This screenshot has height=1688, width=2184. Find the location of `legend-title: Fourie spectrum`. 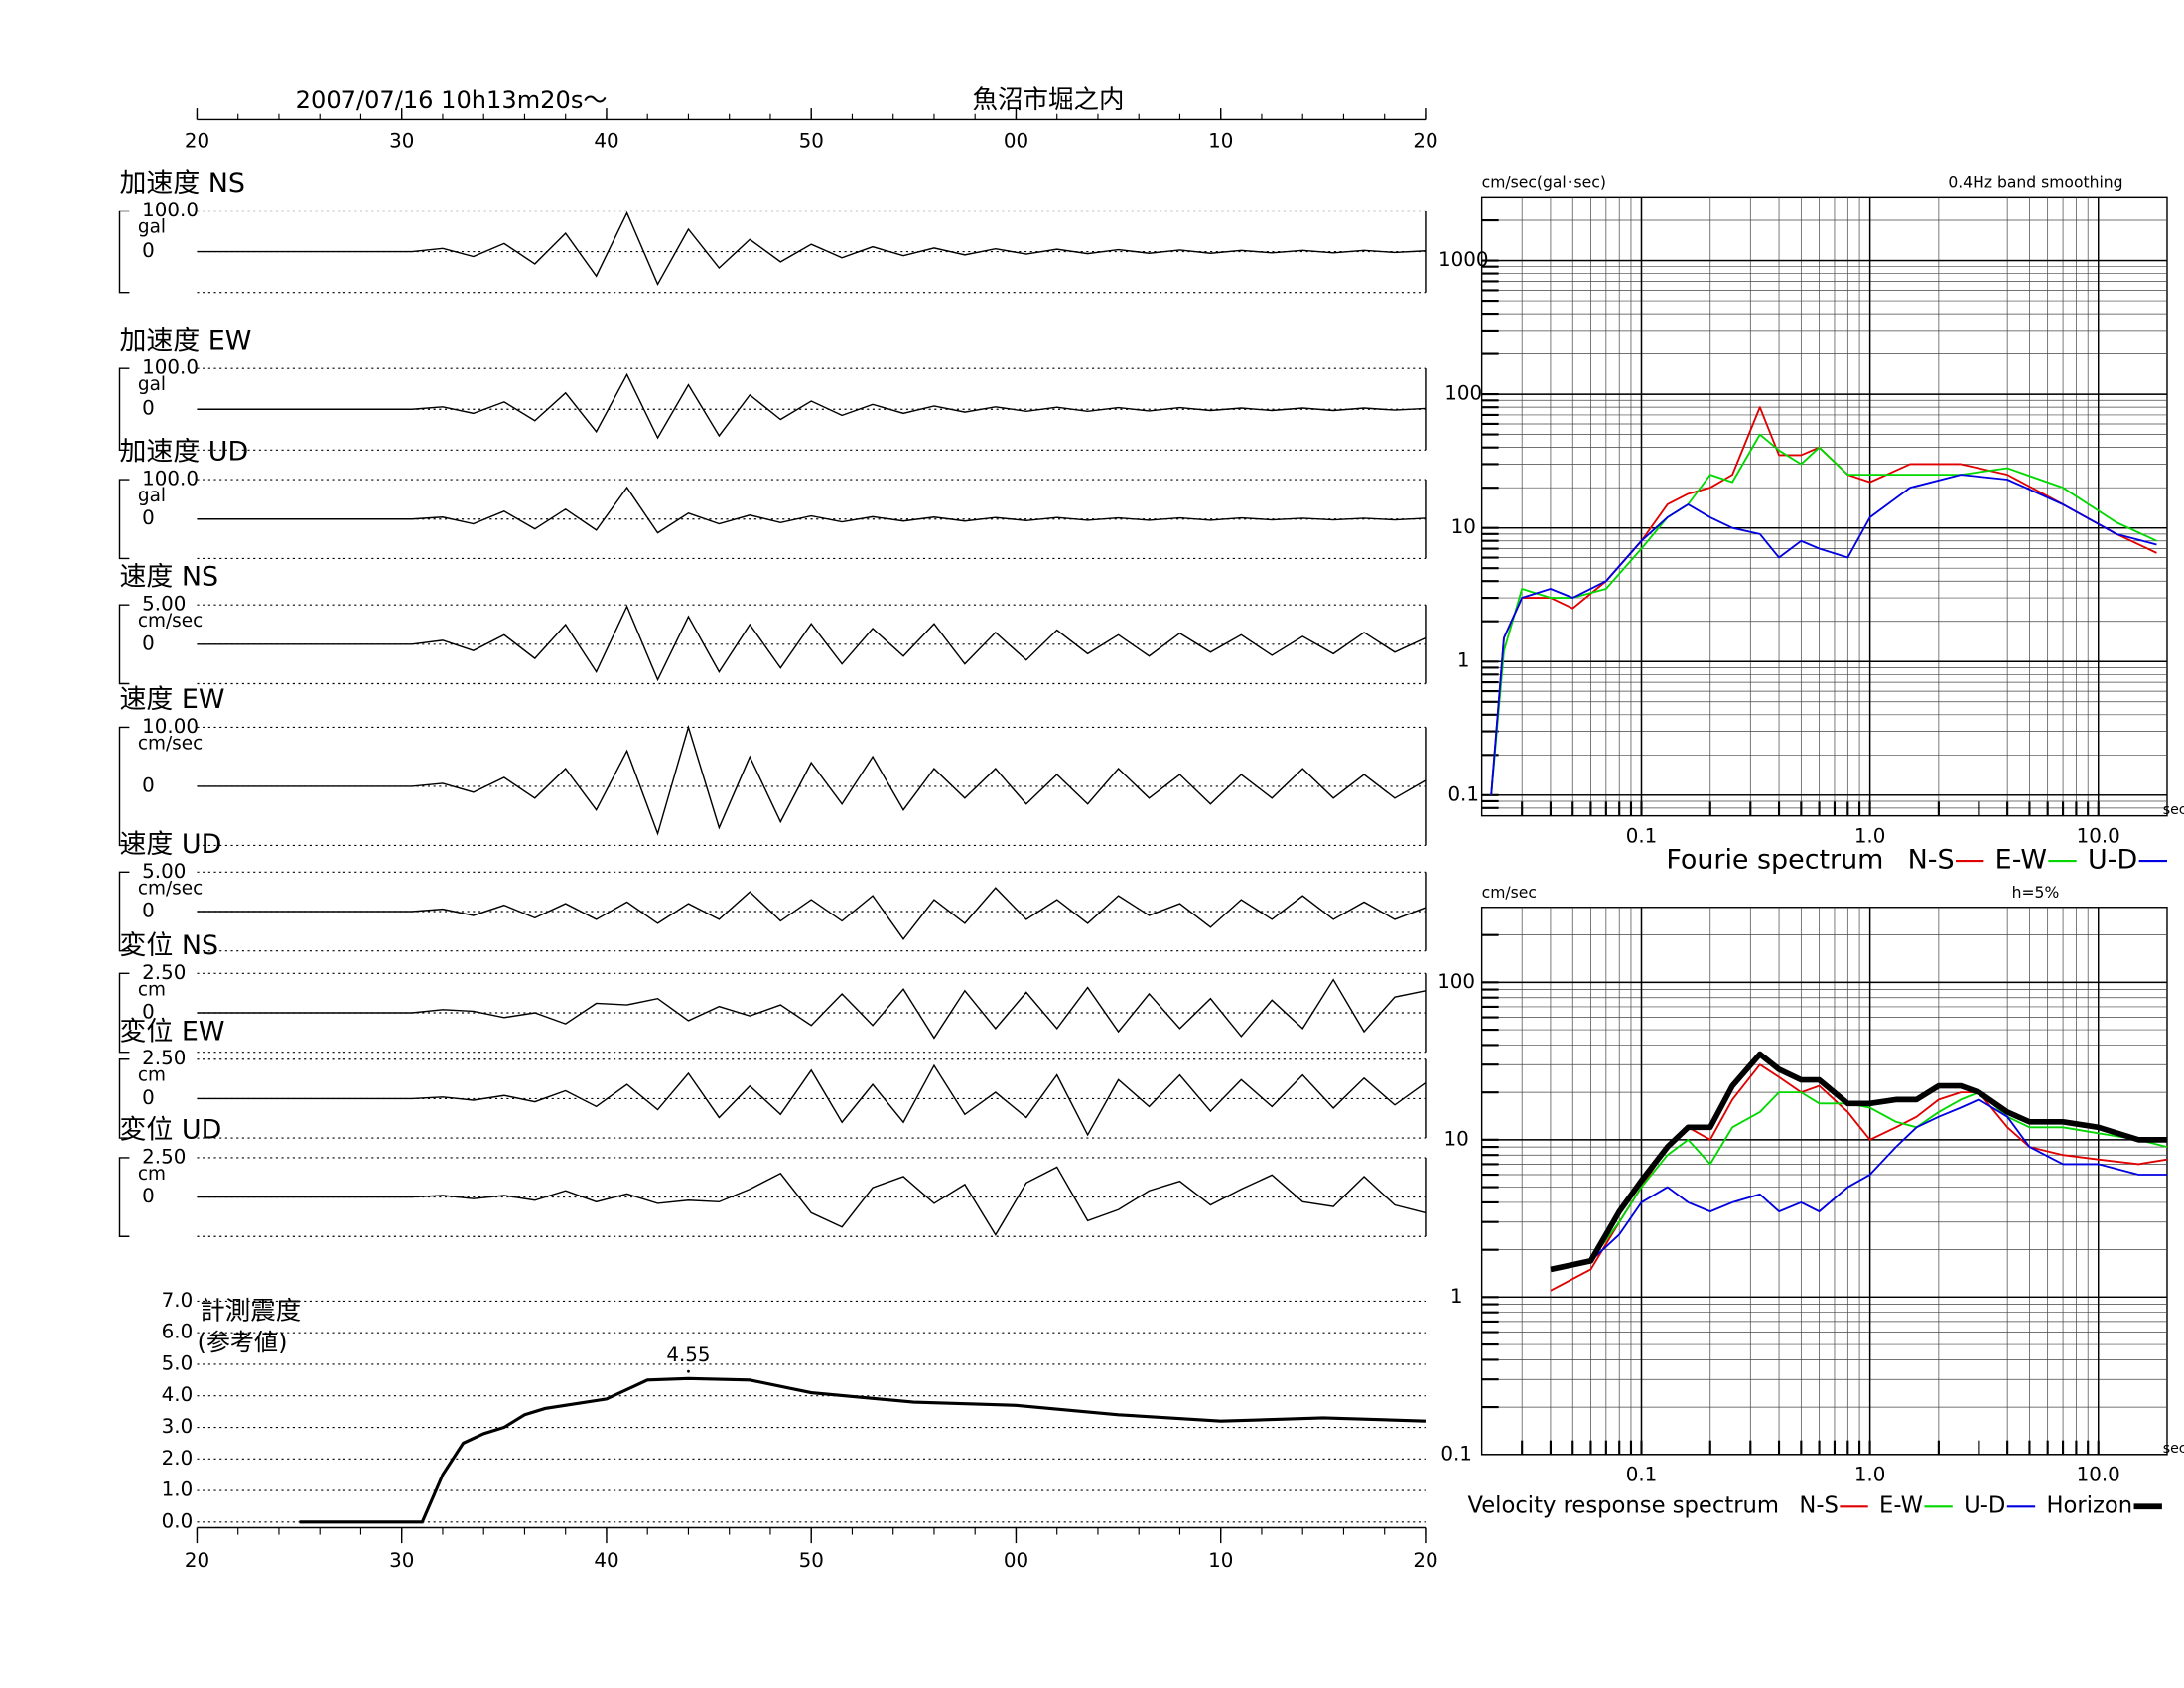

legend-title: Fourie spectrum is located at coordinates (1774, 860).